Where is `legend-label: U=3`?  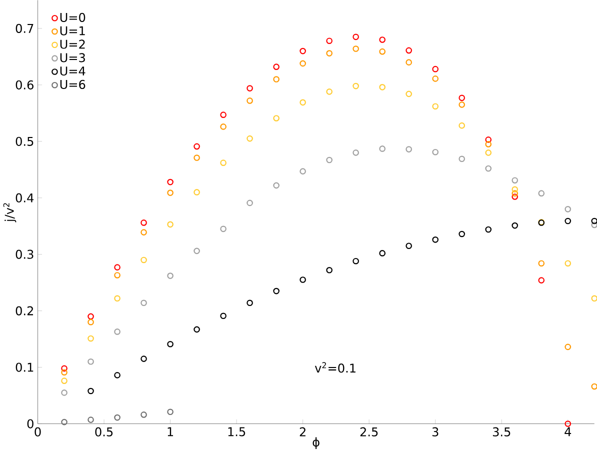 legend-label: U=3 is located at coordinates (72, 57).